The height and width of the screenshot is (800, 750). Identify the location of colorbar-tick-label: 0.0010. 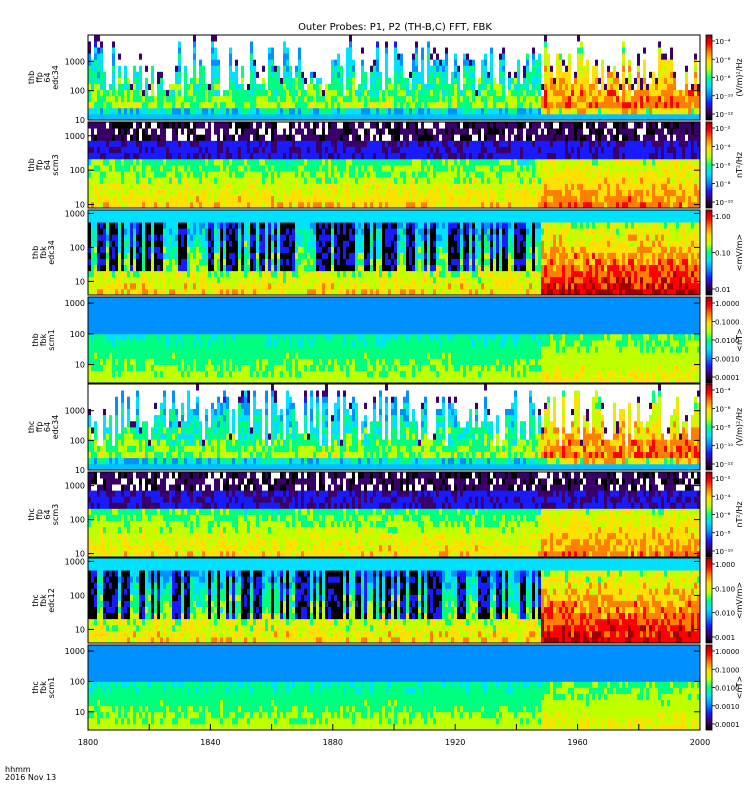
(727, 707).